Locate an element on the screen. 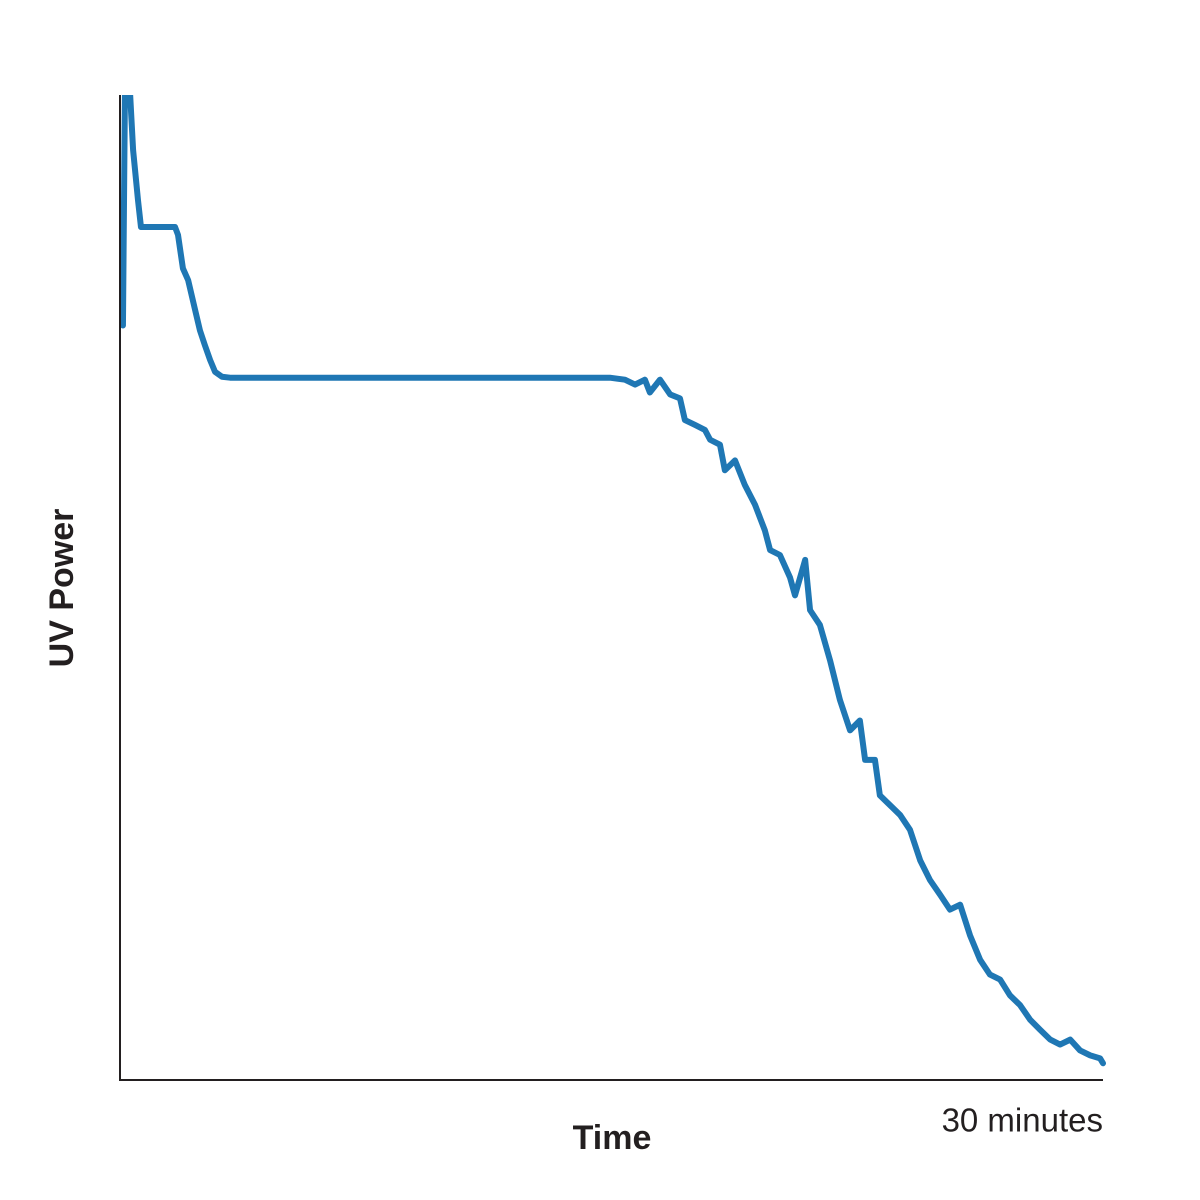 Image resolution: width=1200 pixels, height=1200 pixels. x-axis-title: Time is located at coordinates (612, 1138).